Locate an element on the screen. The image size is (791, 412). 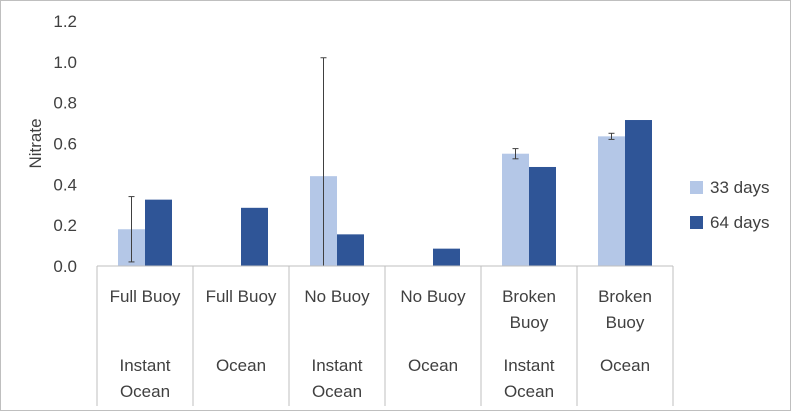
y-tick-label: 0.0 is located at coordinates (65, 266).